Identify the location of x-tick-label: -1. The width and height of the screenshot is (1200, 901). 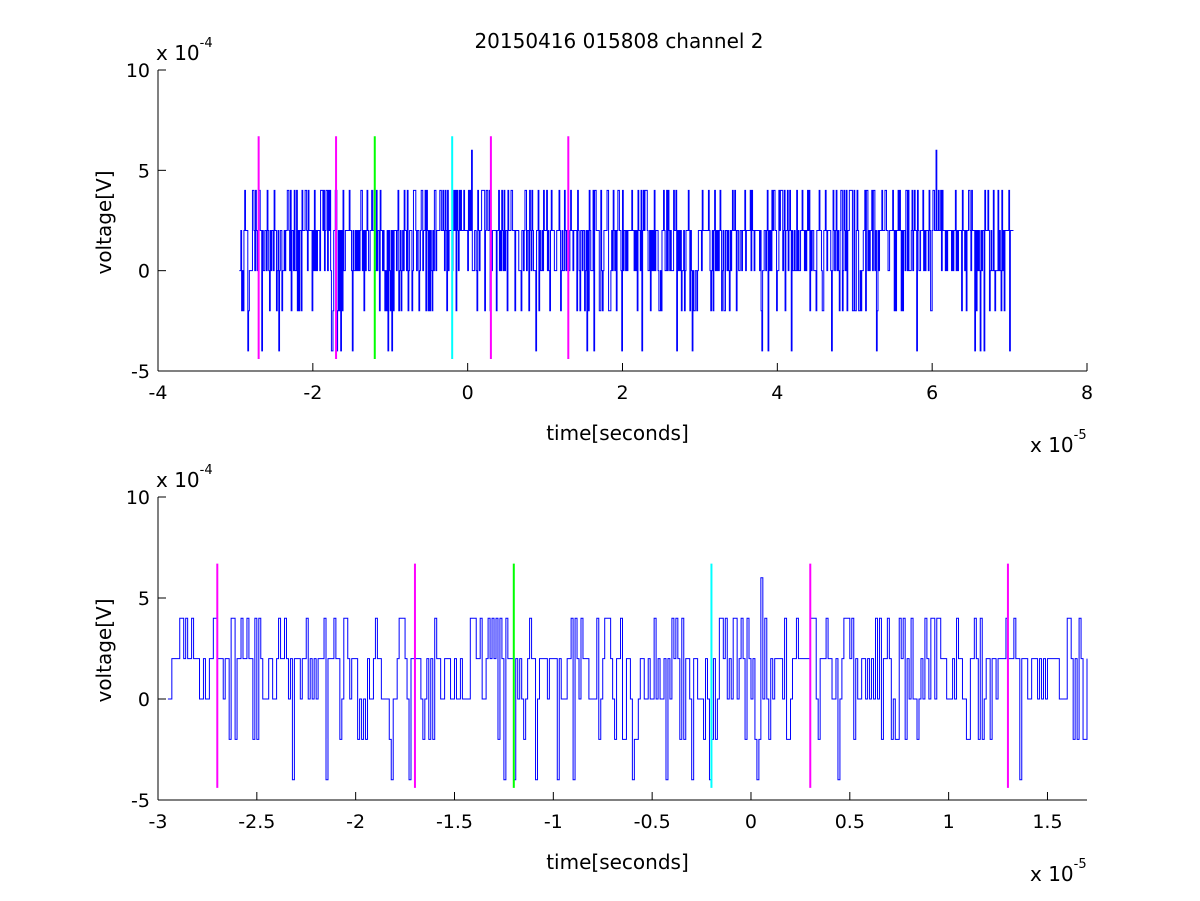
(553, 822).